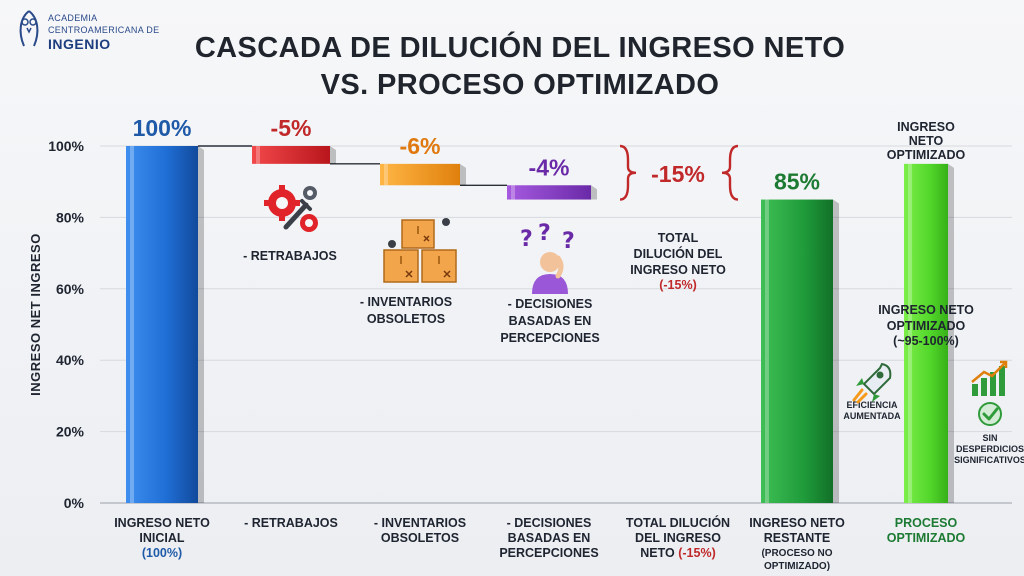 This screenshot has height=576, width=1024. I want to click on annotation-optimized-mid-1: INGRESO NETO, so click(926, 310).